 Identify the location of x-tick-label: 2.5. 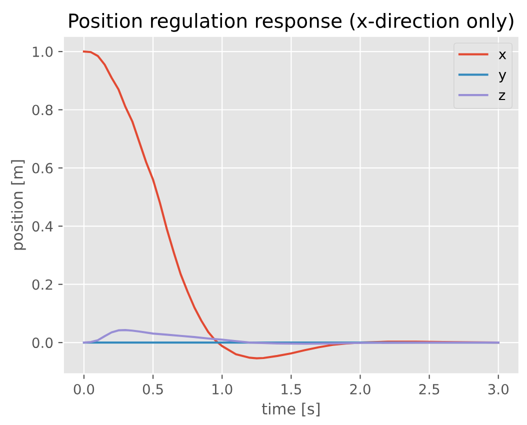
(429, 389).